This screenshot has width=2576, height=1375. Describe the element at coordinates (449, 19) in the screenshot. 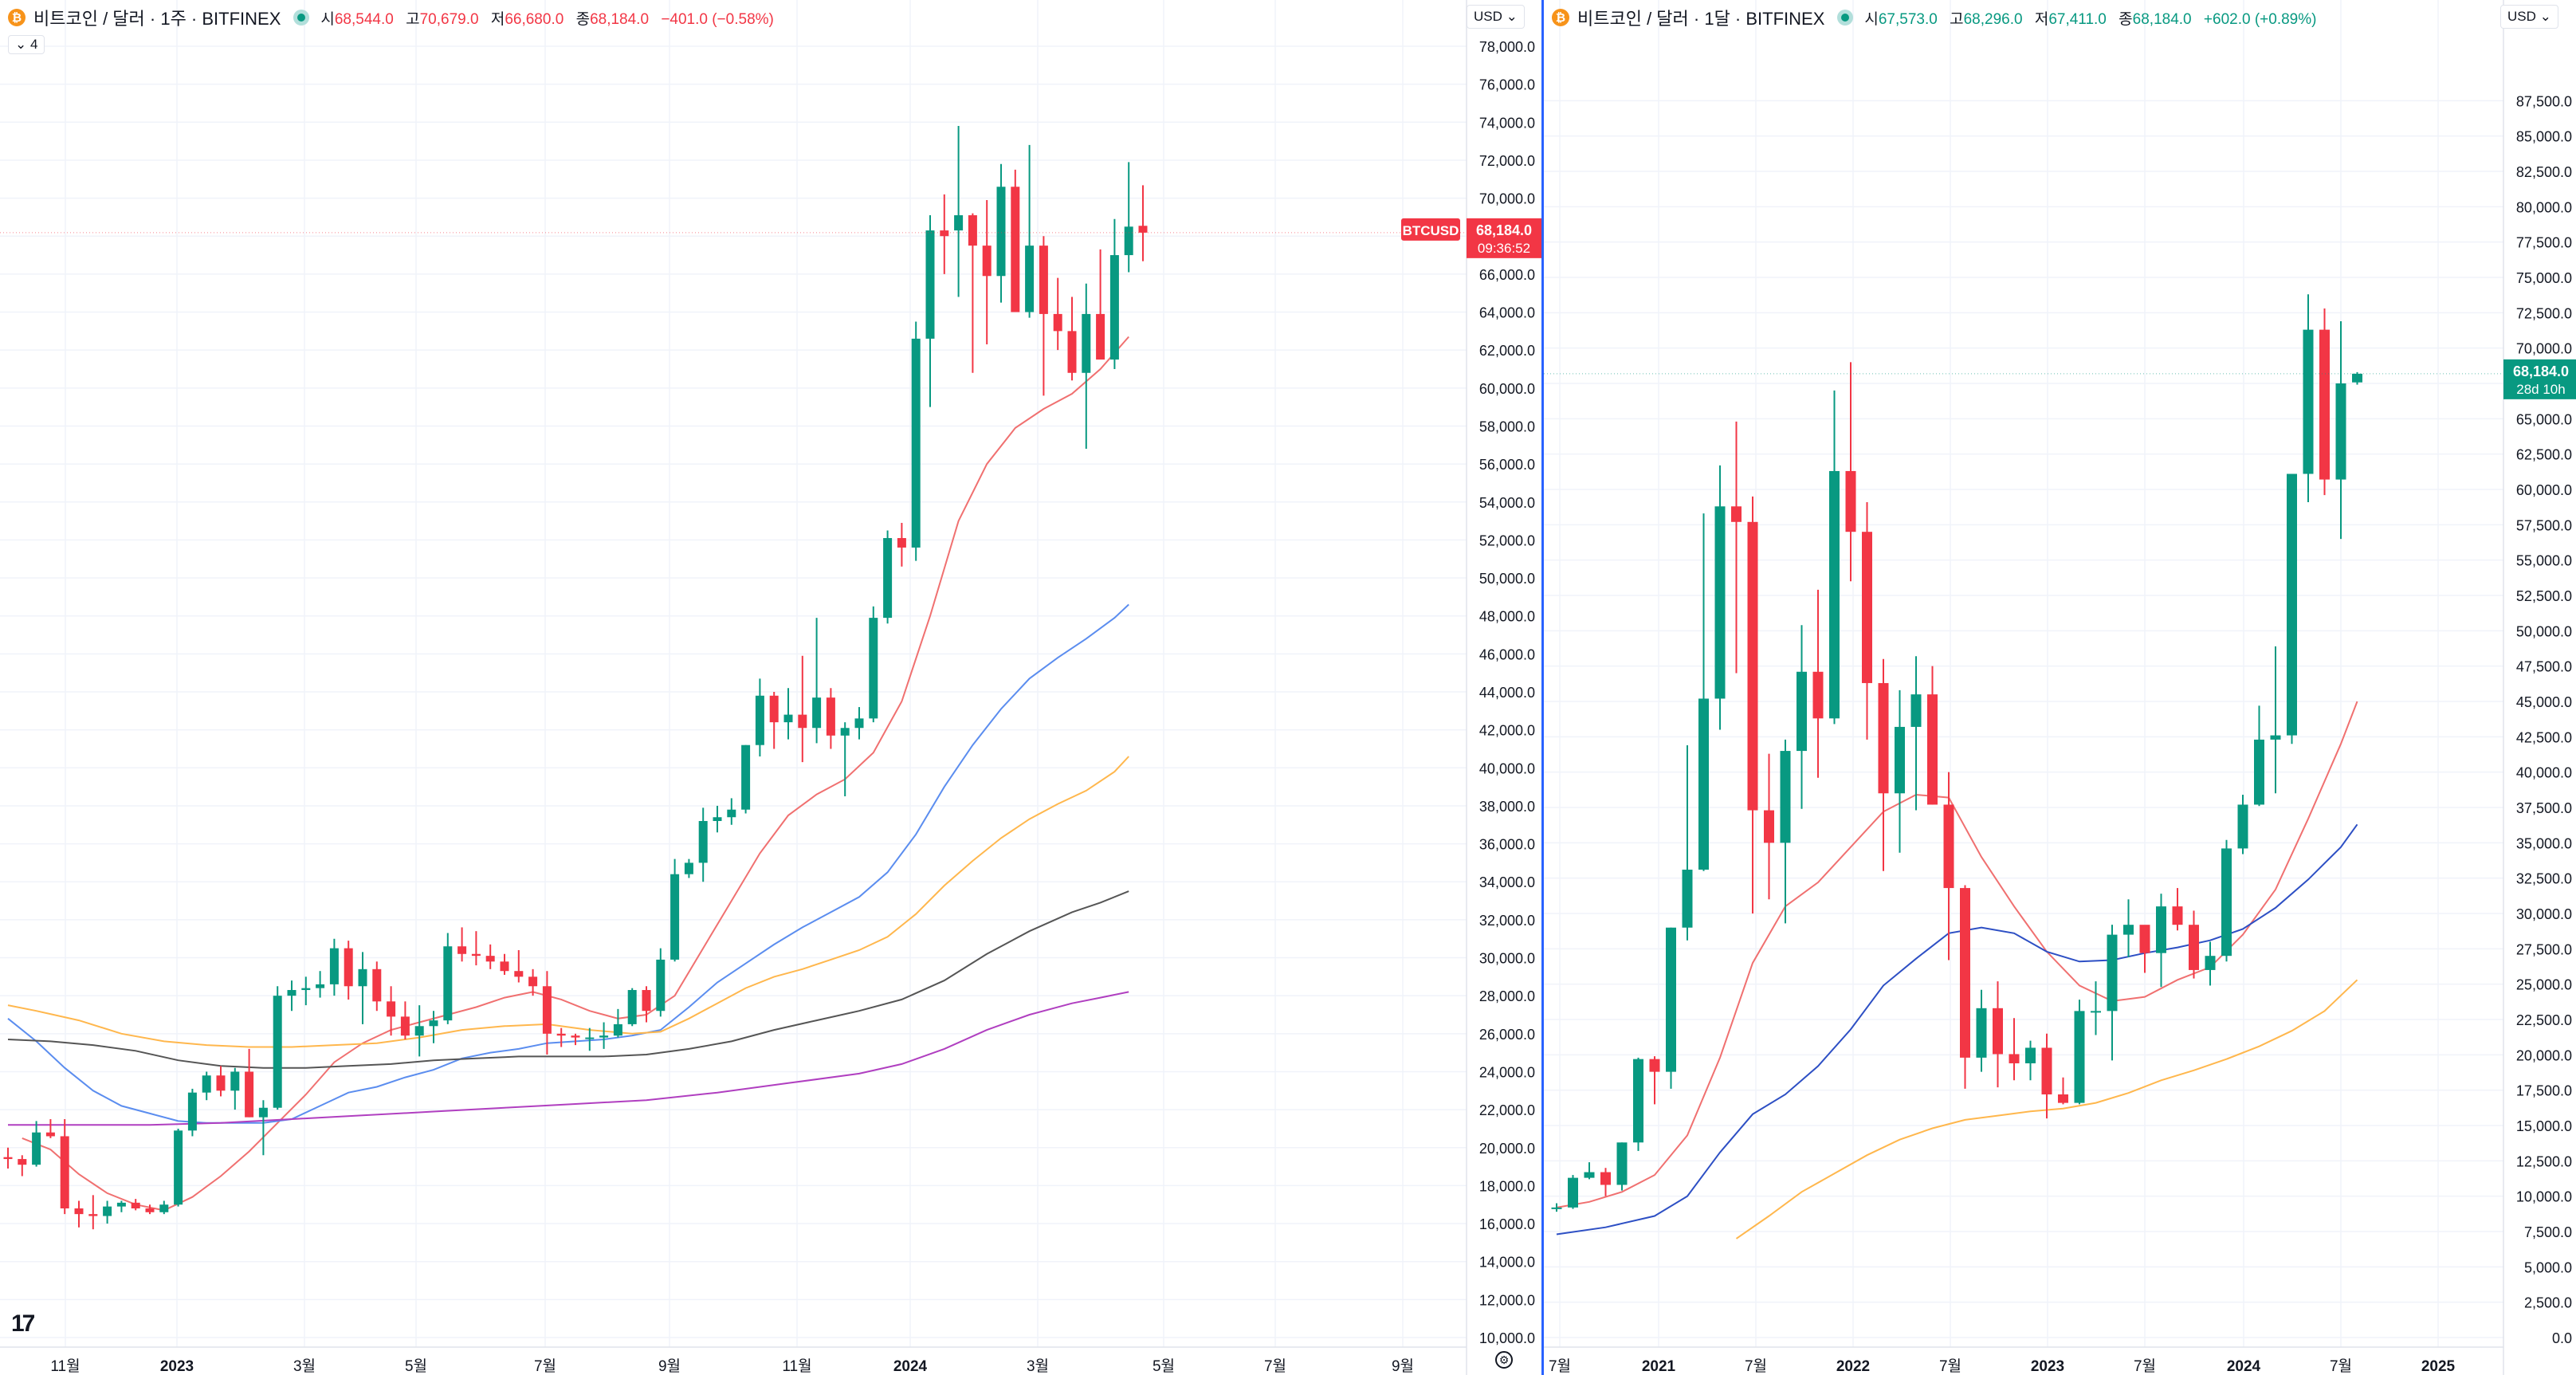

I see `high-value: 70,679.0` at that location.